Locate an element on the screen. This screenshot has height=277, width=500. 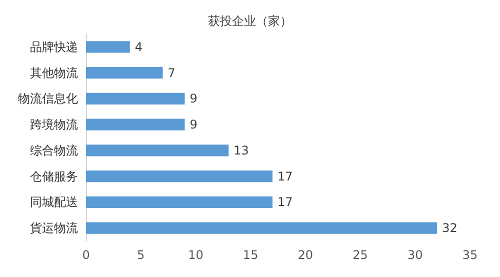
x-tick-label: 35 is located at coordinates (470, 255).